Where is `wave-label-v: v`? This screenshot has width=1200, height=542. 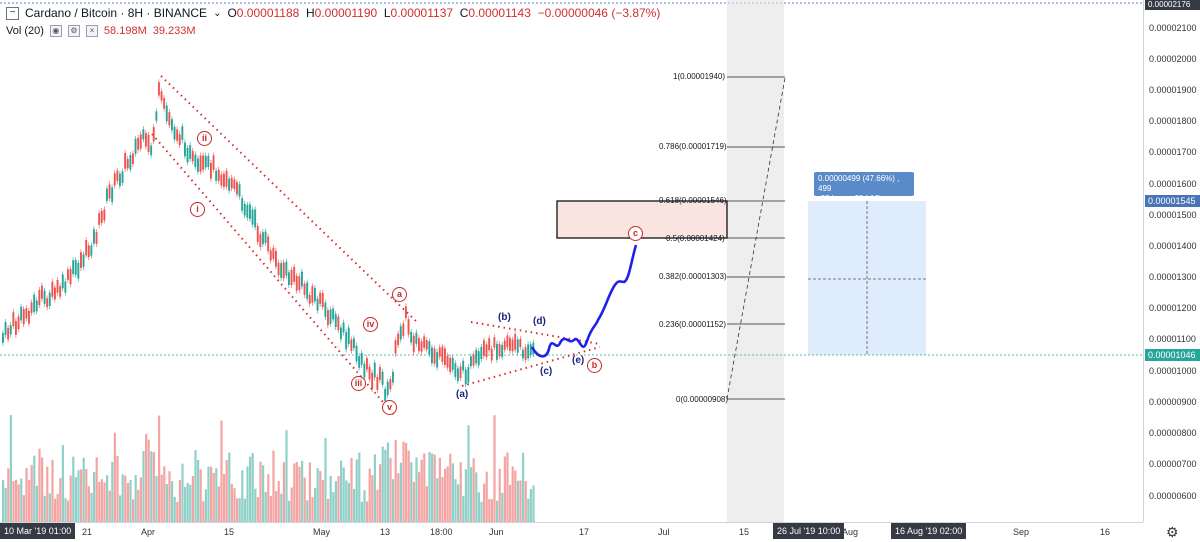 wave-label-v: v is located at coordinates (389, 407).